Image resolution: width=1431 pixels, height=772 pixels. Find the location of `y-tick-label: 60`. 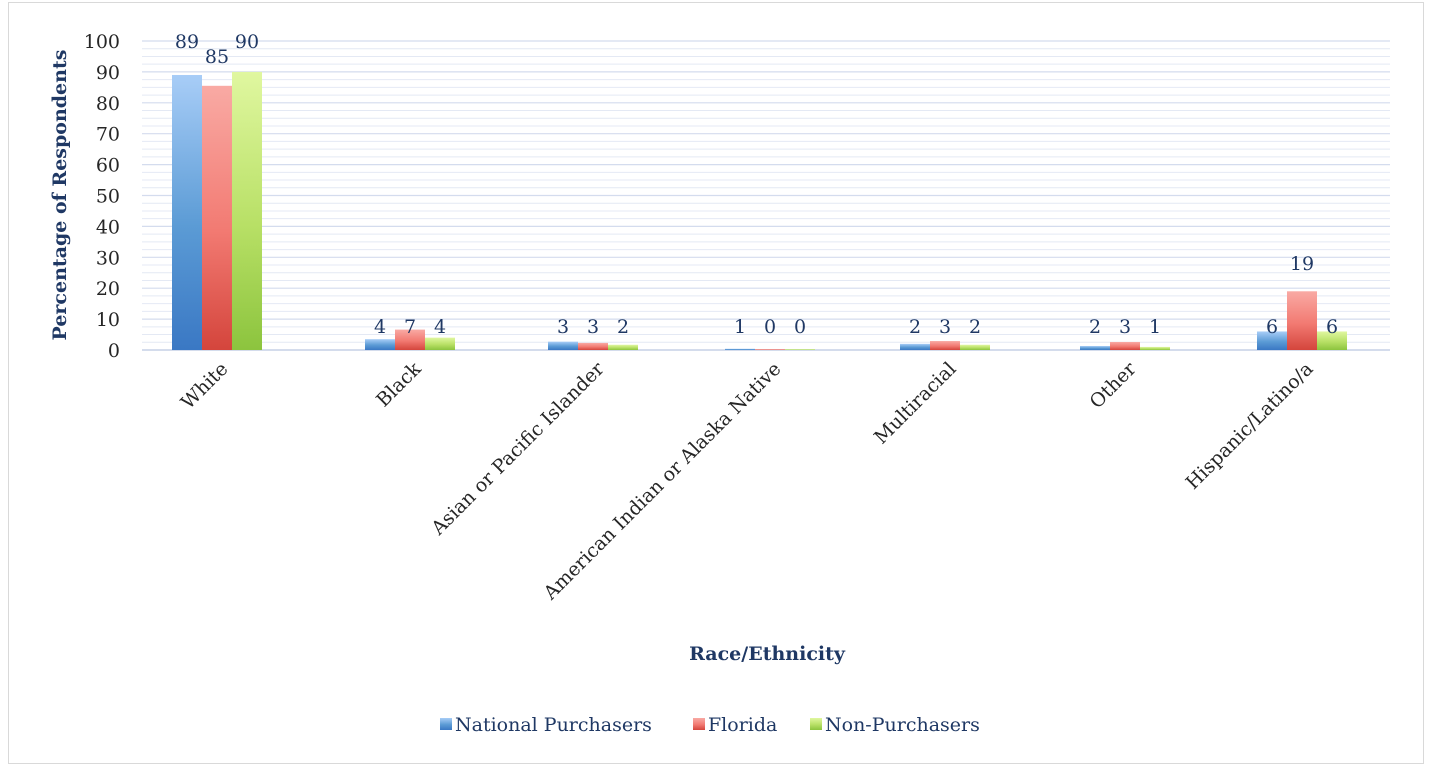

y-tick-label: 60 is located at coordinates (108, 166).